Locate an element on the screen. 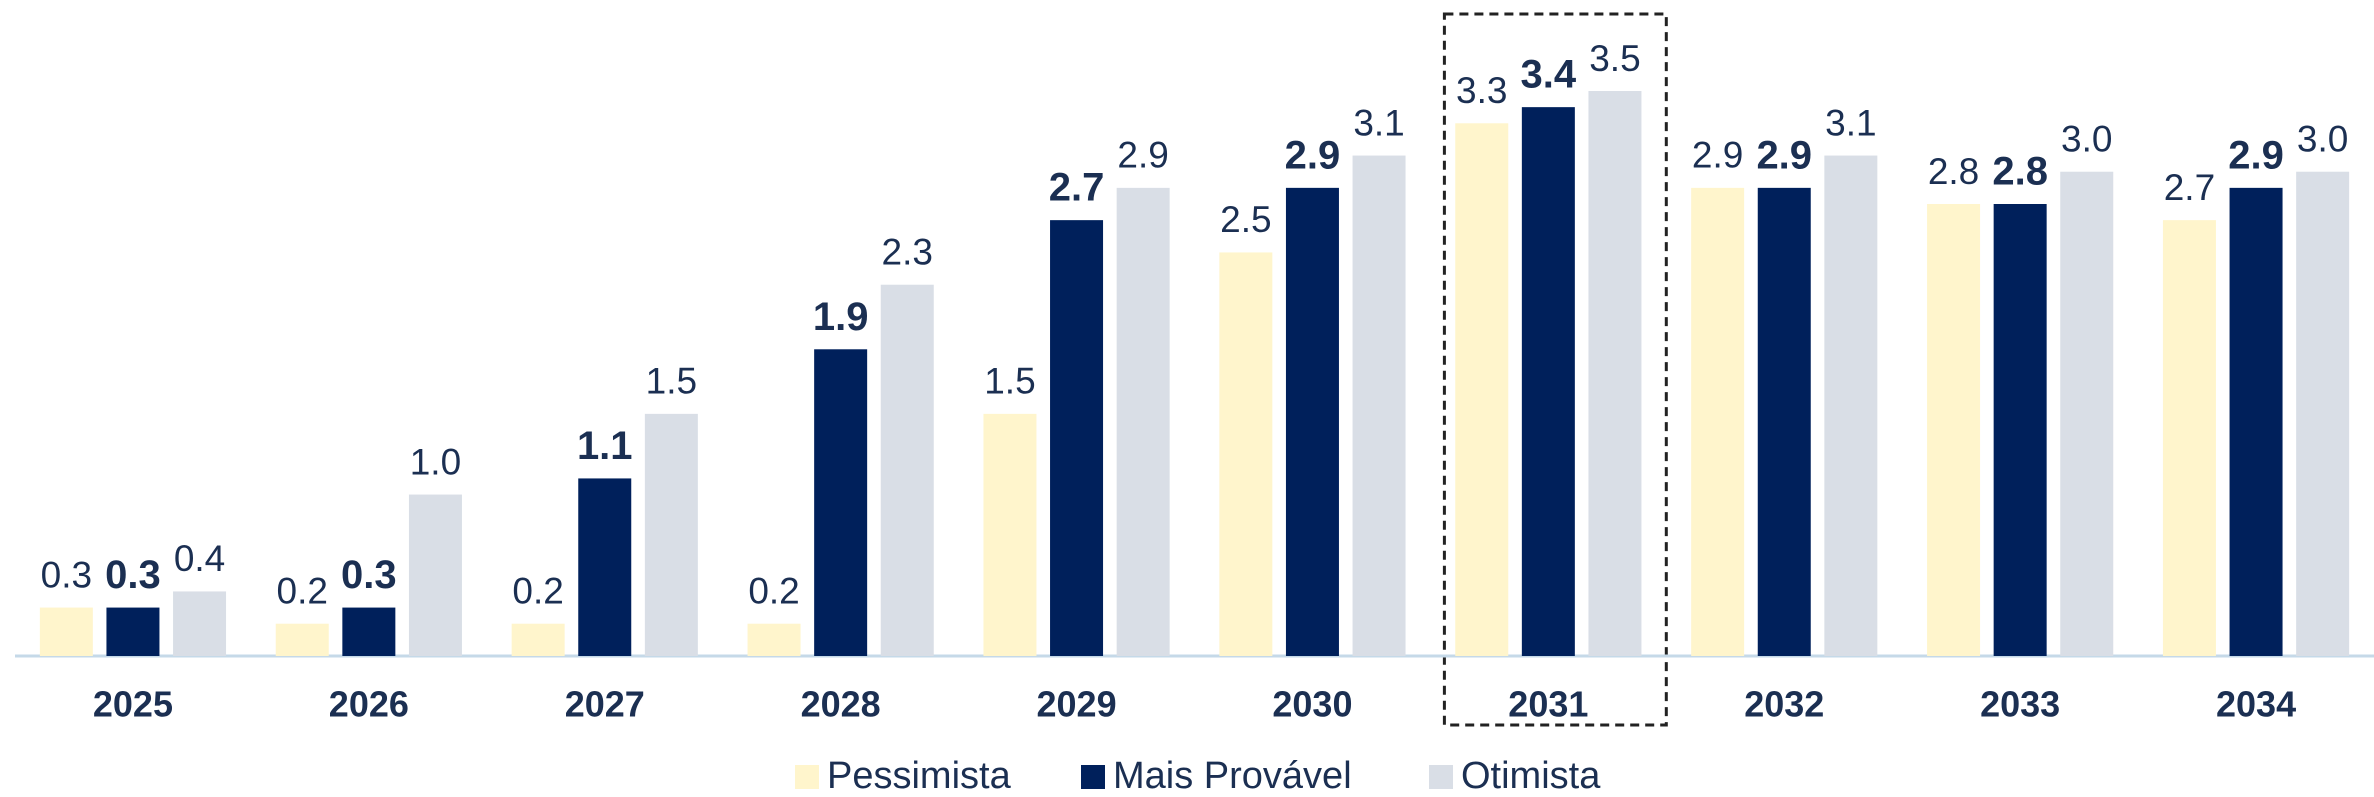 This screenshot has height=797, width=2374. data-label: 3.4 is located at coordinates (1549, 75).